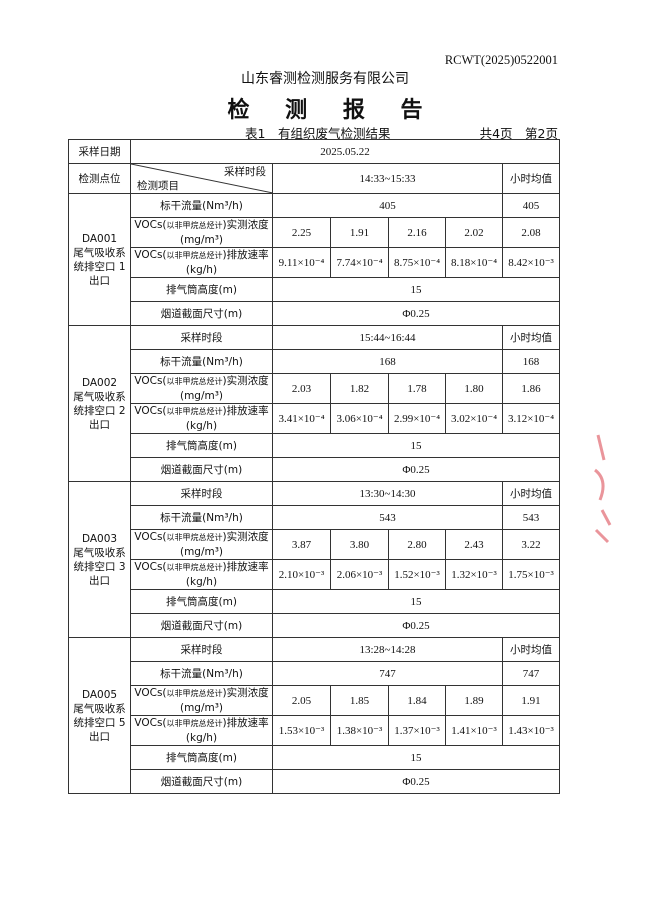  I want to click on concentration-value: 2.25, so click(301, 232).